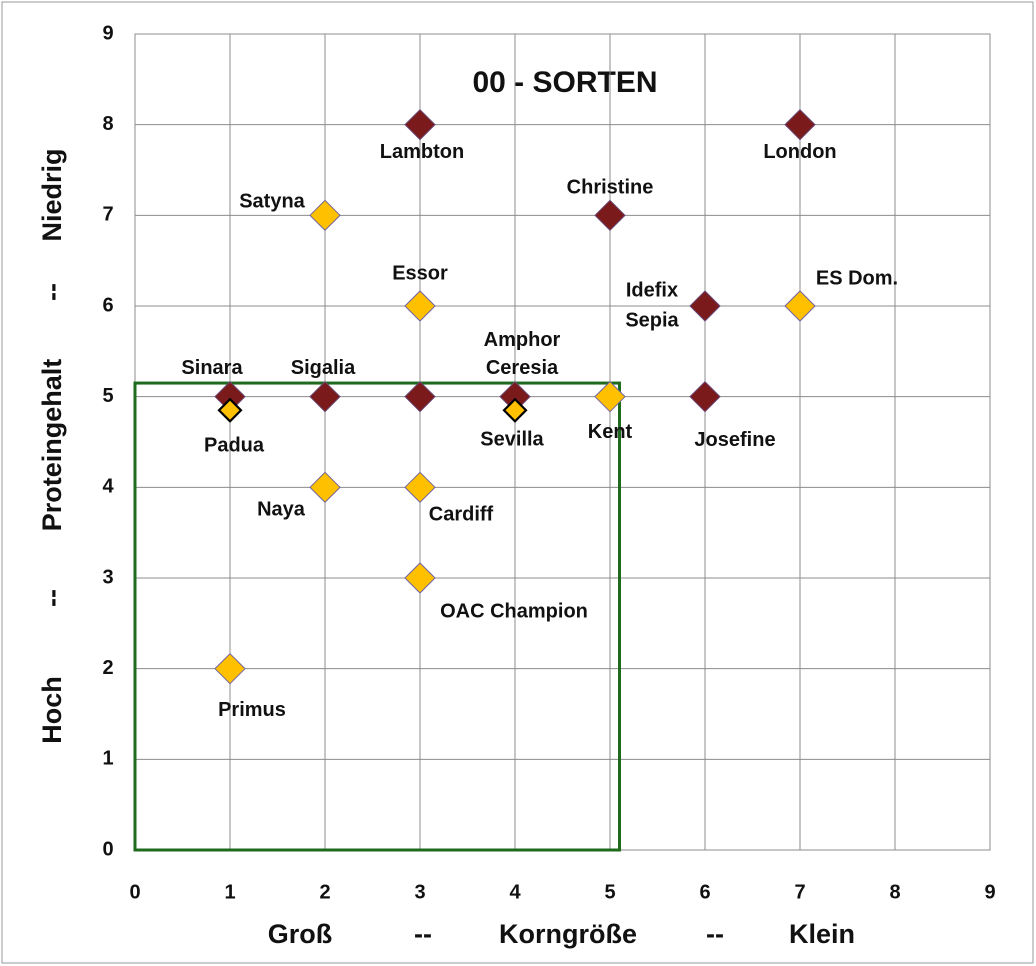 This screenshot has height=966, width=1036. Describe the element at coordinates (134, 892) in the screenshot. I see `x-tick-label: 0` at that location.